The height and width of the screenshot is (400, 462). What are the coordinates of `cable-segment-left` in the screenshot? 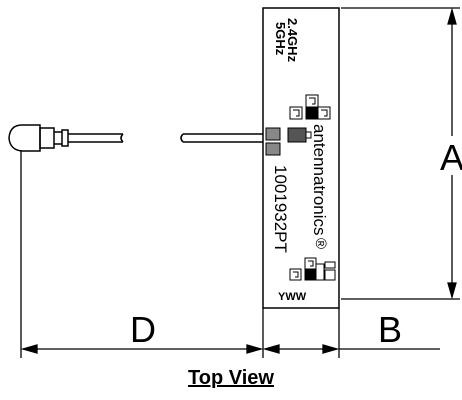 It's located at (96, 138).